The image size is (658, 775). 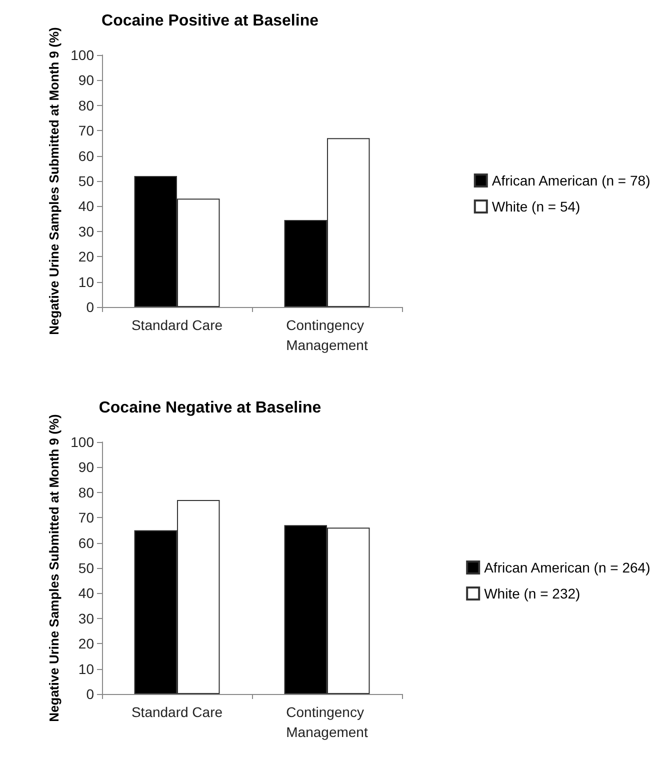 What do you see at coordinates (536, 206) in the screenshot?
I see `legend-label: White (n = 54)` at bounding box center [536, 206].